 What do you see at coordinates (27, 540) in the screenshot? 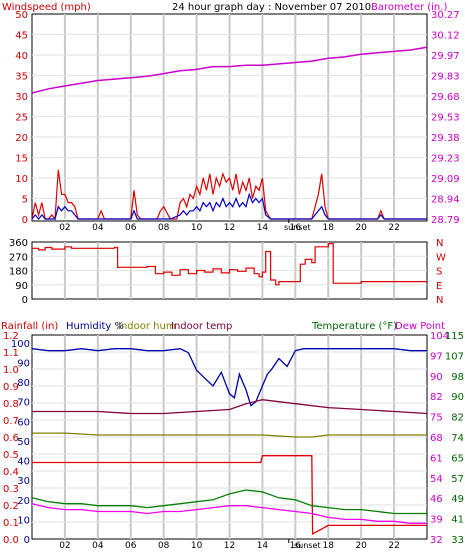
I see `humidity-tick-label: 0` at bounding box center [27, 540].